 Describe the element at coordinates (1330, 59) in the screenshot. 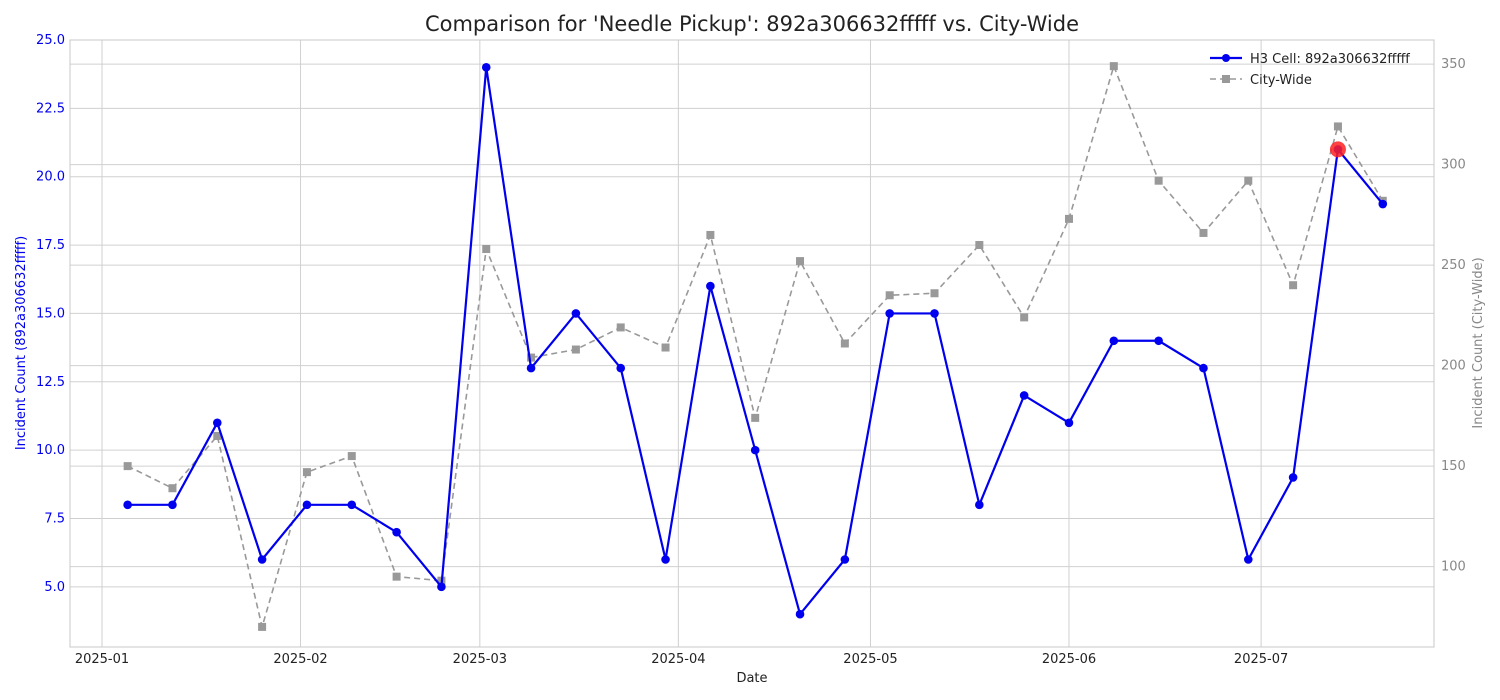

I see `legend-label-h3-cell: H3 Cell: 892a306632fffff` at that location.